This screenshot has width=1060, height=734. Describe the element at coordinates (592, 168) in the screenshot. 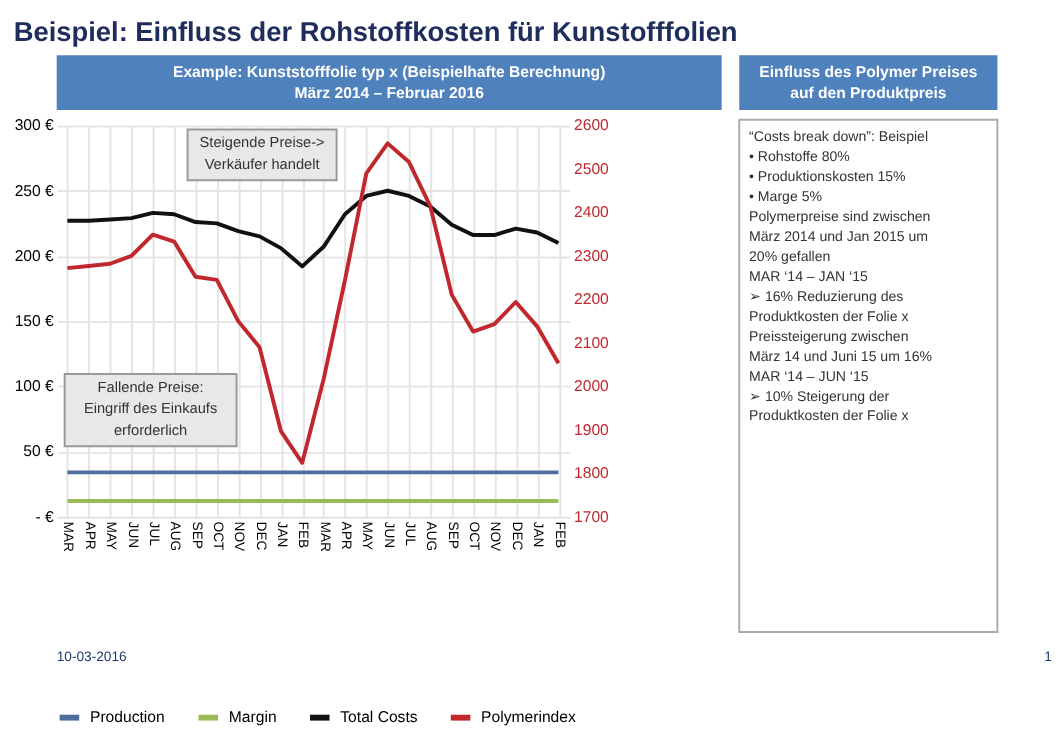

I see `y2-tick-label: 2500` at that location.